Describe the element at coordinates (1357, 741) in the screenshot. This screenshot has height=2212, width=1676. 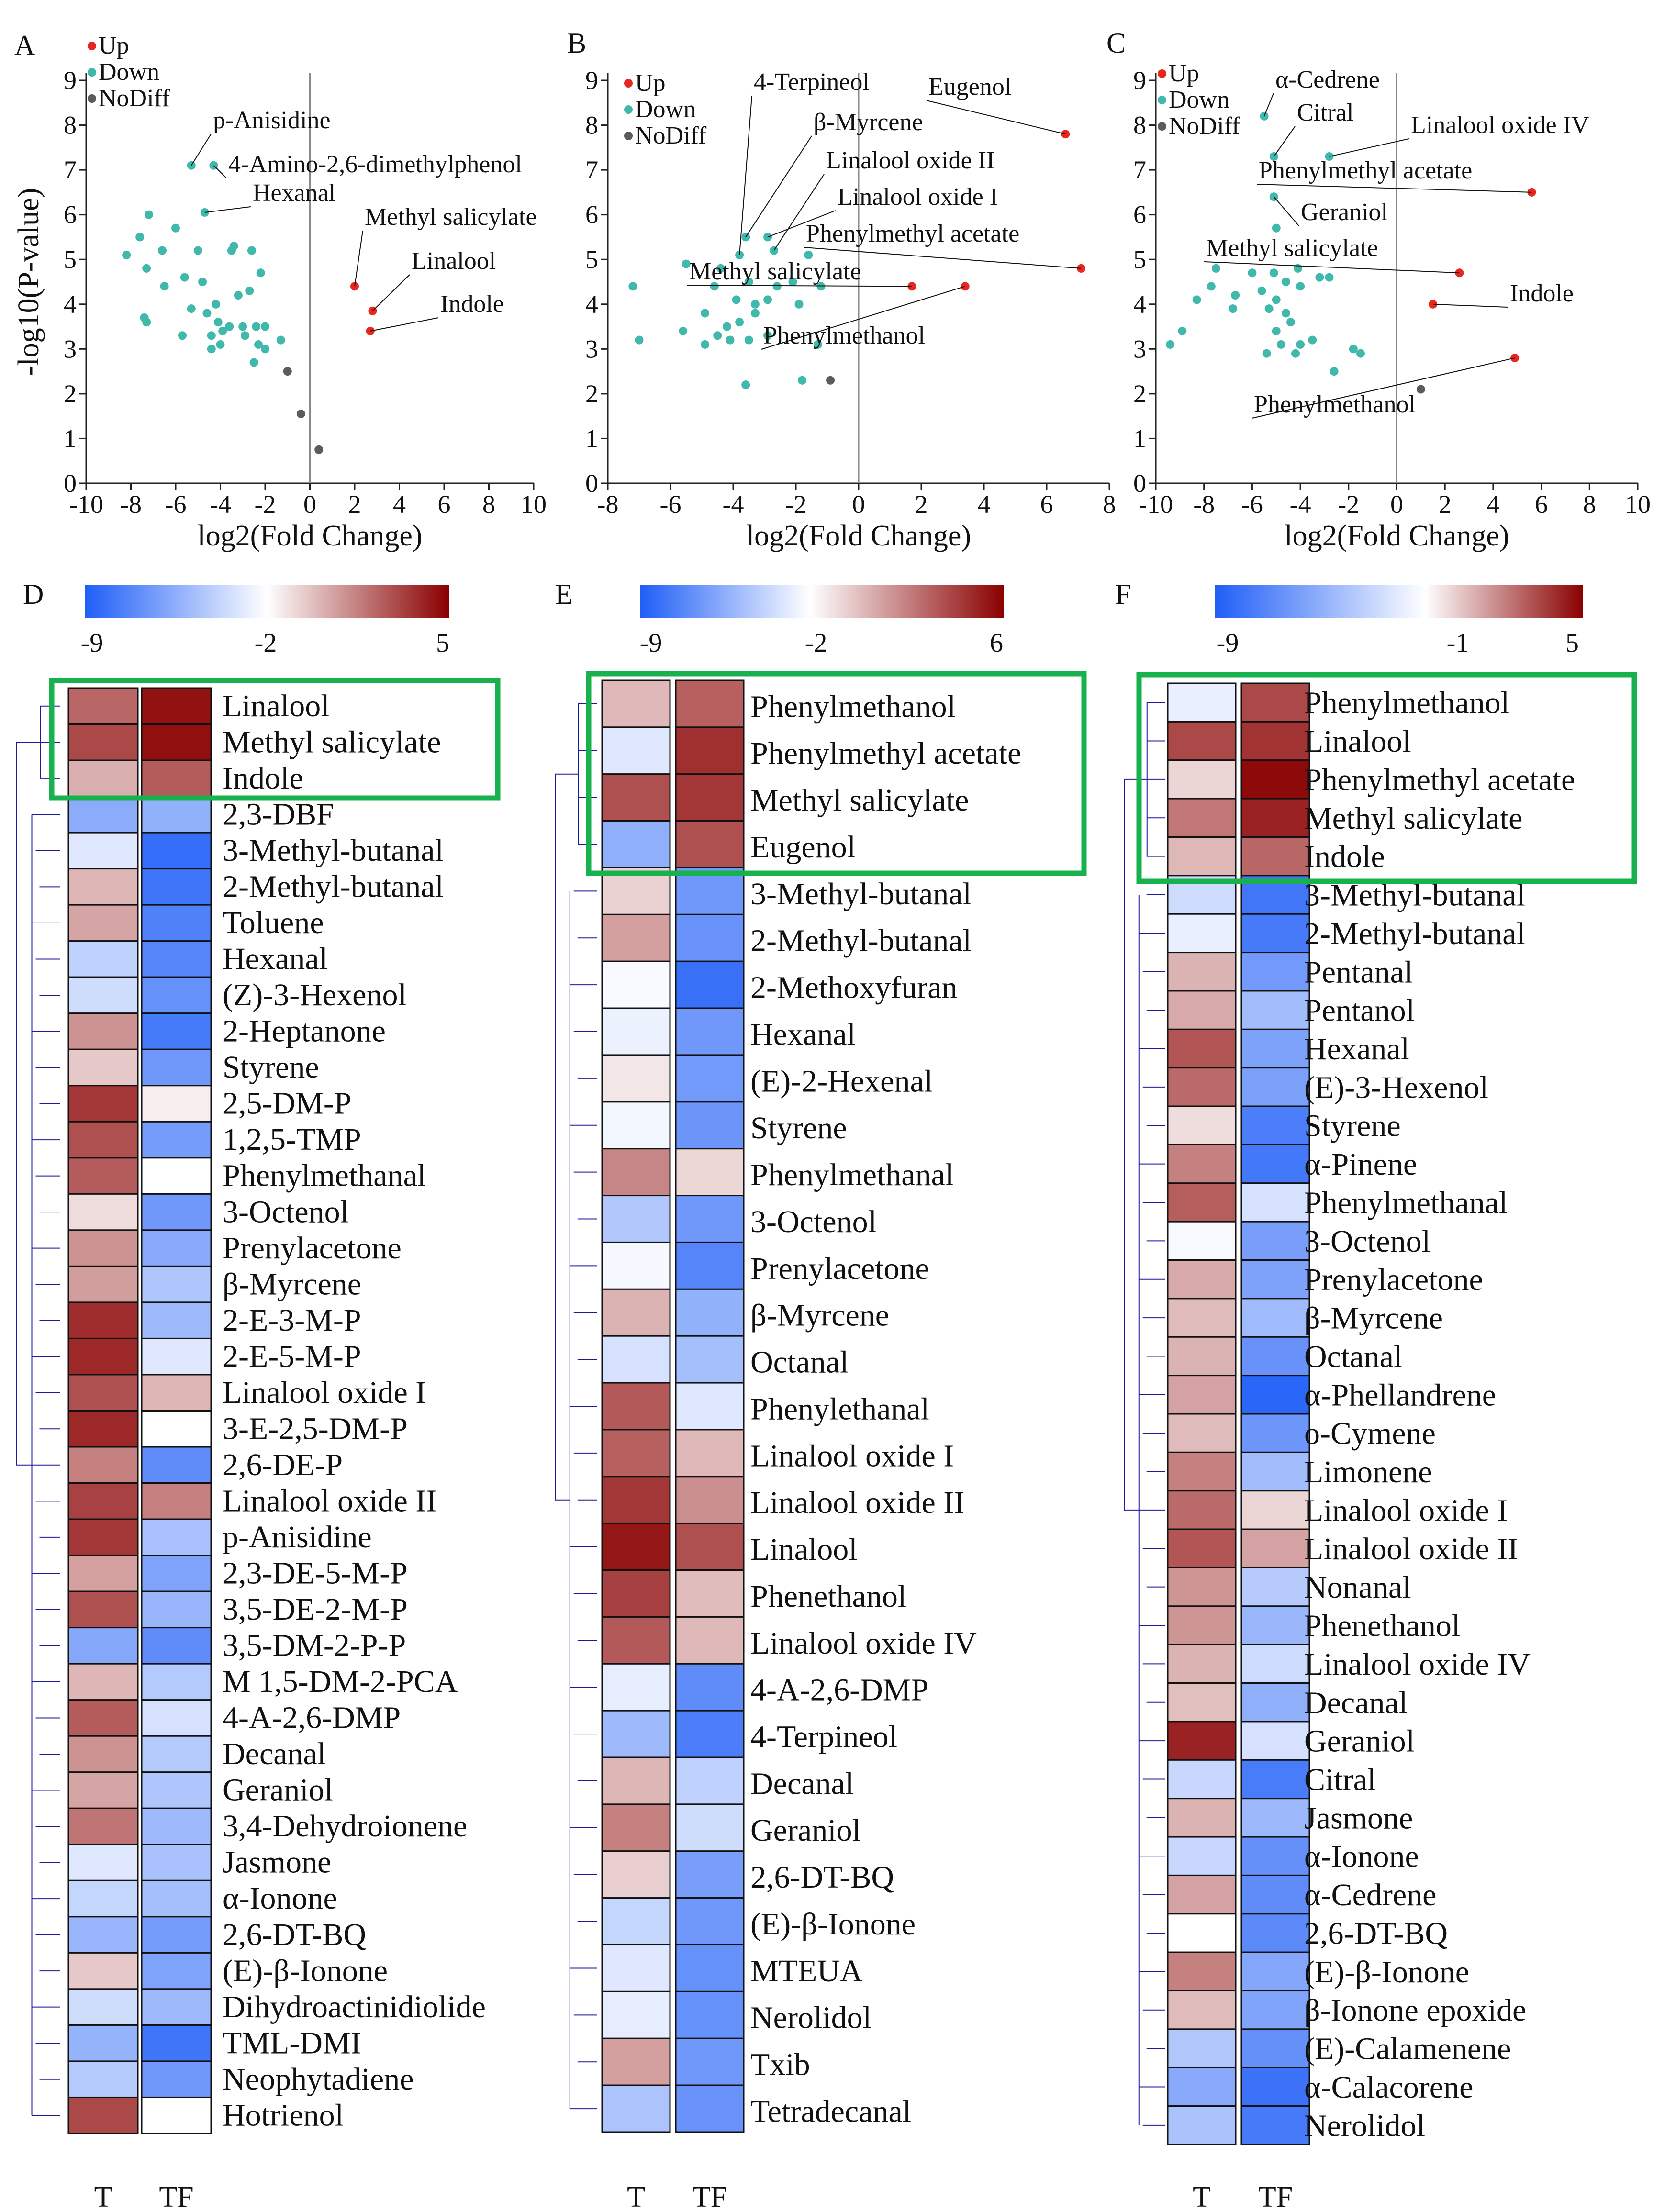
I see `row-label: Linalool` at that location.